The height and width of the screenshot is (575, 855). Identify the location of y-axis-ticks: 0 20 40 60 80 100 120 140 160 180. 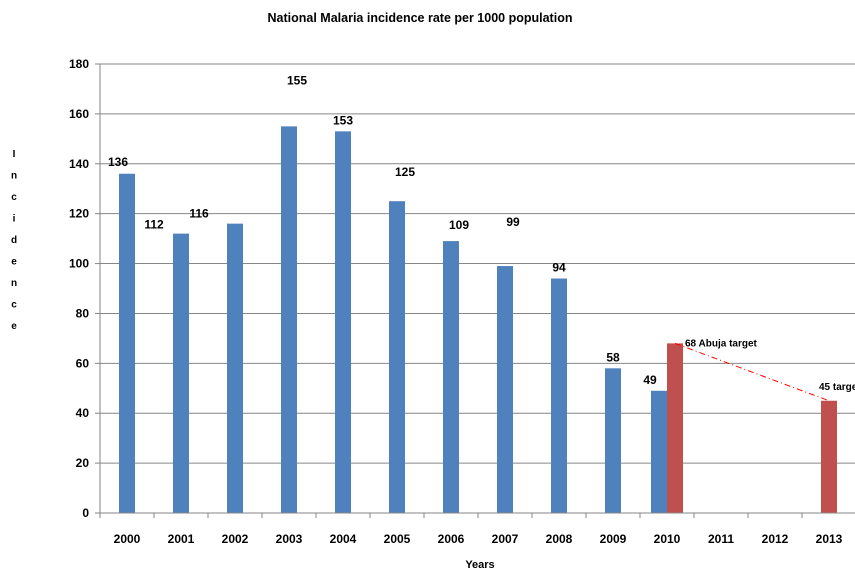
(84, 288).